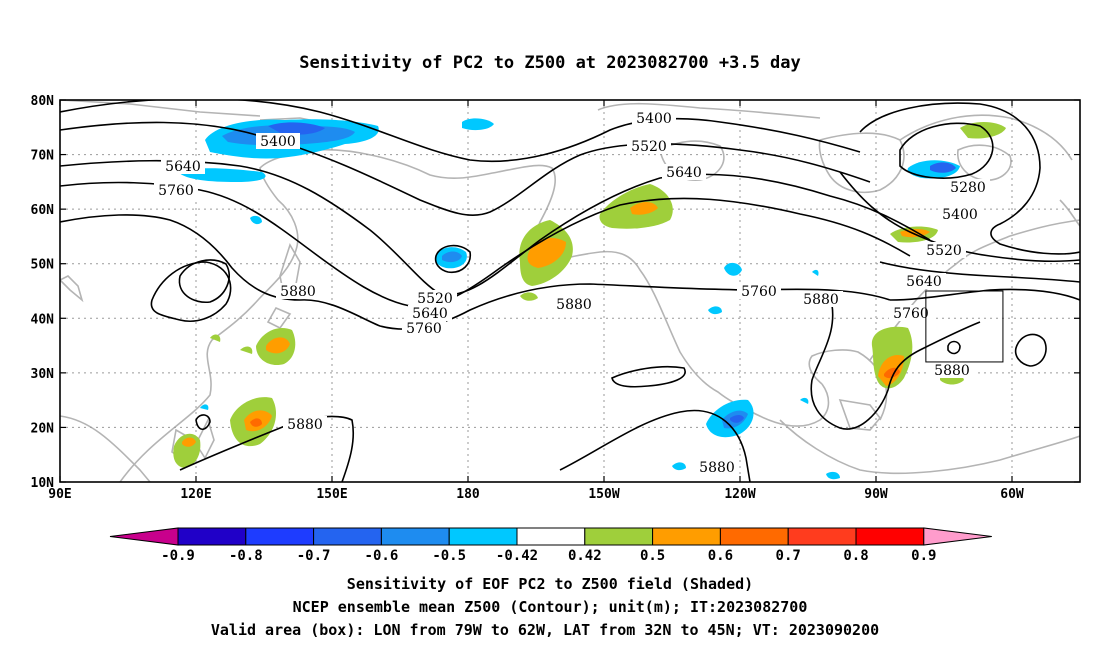  What do you see at coordinates (730, 418) in the screenshot?
I see `negative-sensitivity-region-mexico` at bounding box center [730, 418].